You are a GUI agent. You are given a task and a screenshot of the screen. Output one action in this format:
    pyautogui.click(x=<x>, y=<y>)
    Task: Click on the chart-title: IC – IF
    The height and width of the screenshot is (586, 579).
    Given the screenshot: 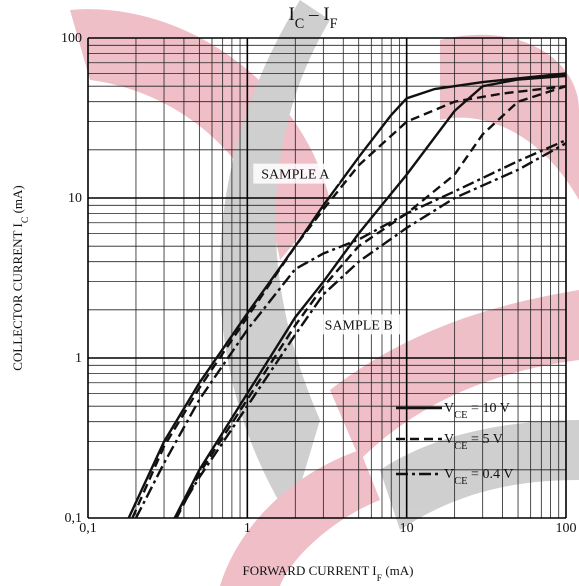 What is the action you would take?
    pyautogui.click(x=312, y=18)
    